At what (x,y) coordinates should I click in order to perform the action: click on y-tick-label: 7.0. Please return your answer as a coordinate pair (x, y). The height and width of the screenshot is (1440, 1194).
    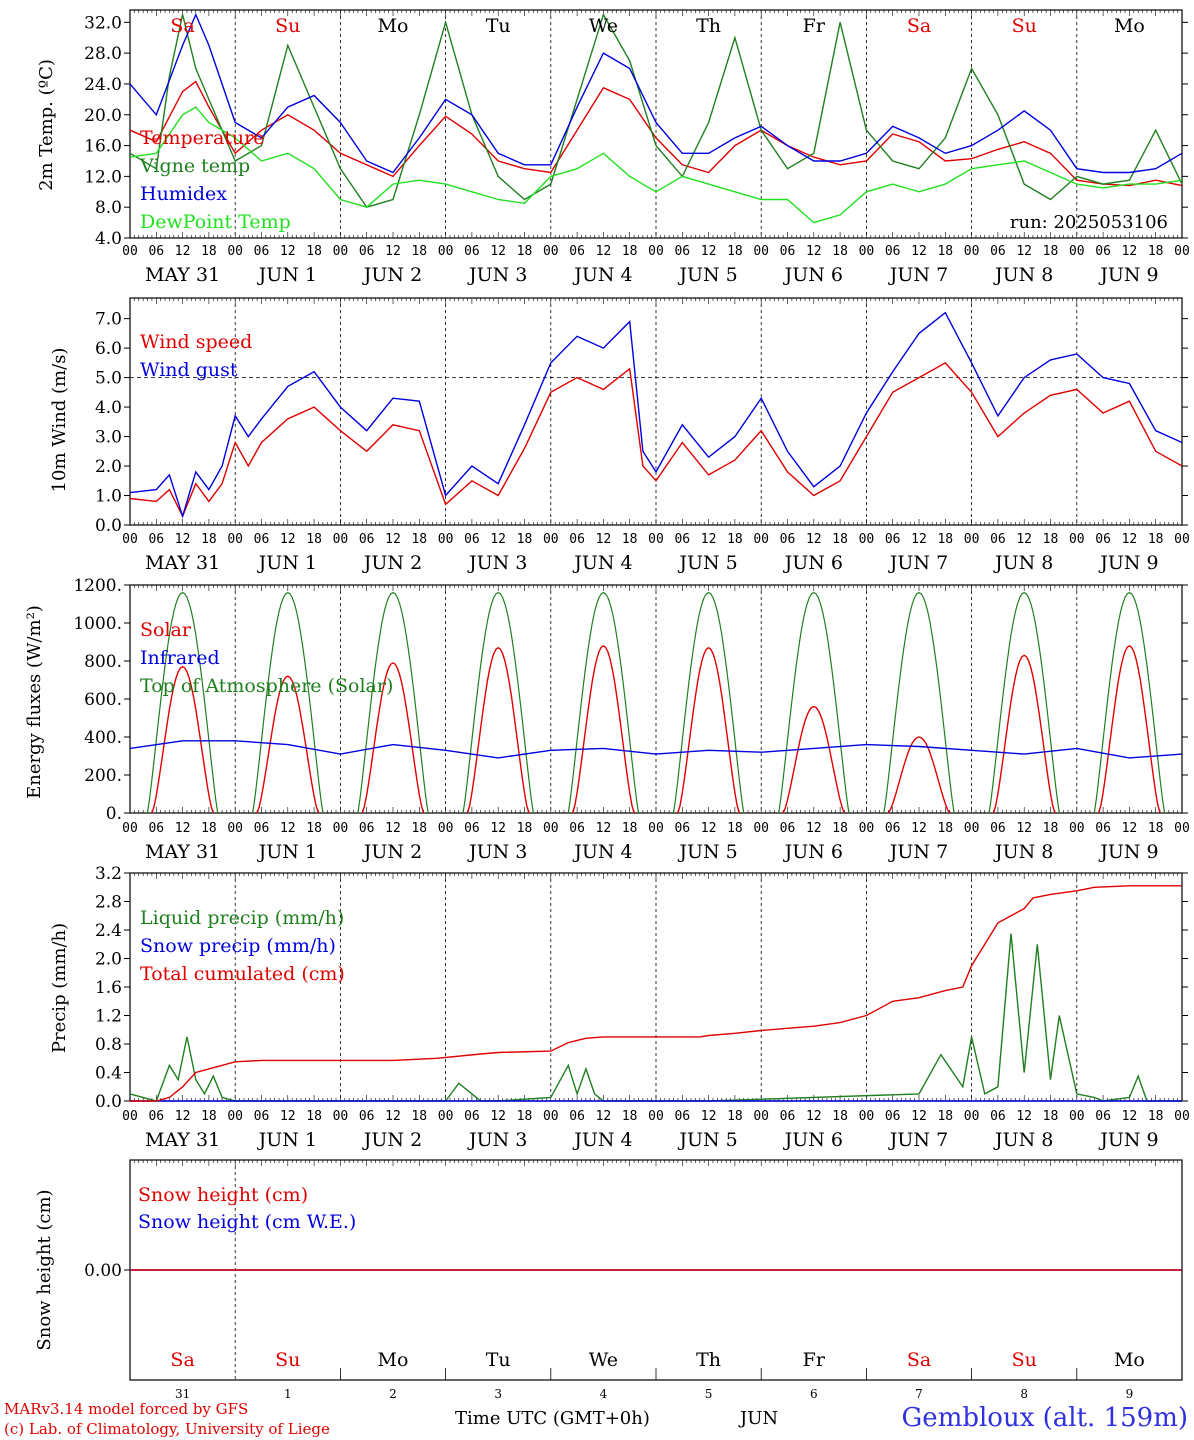
    Looking at the image, I should click on (108, 320).